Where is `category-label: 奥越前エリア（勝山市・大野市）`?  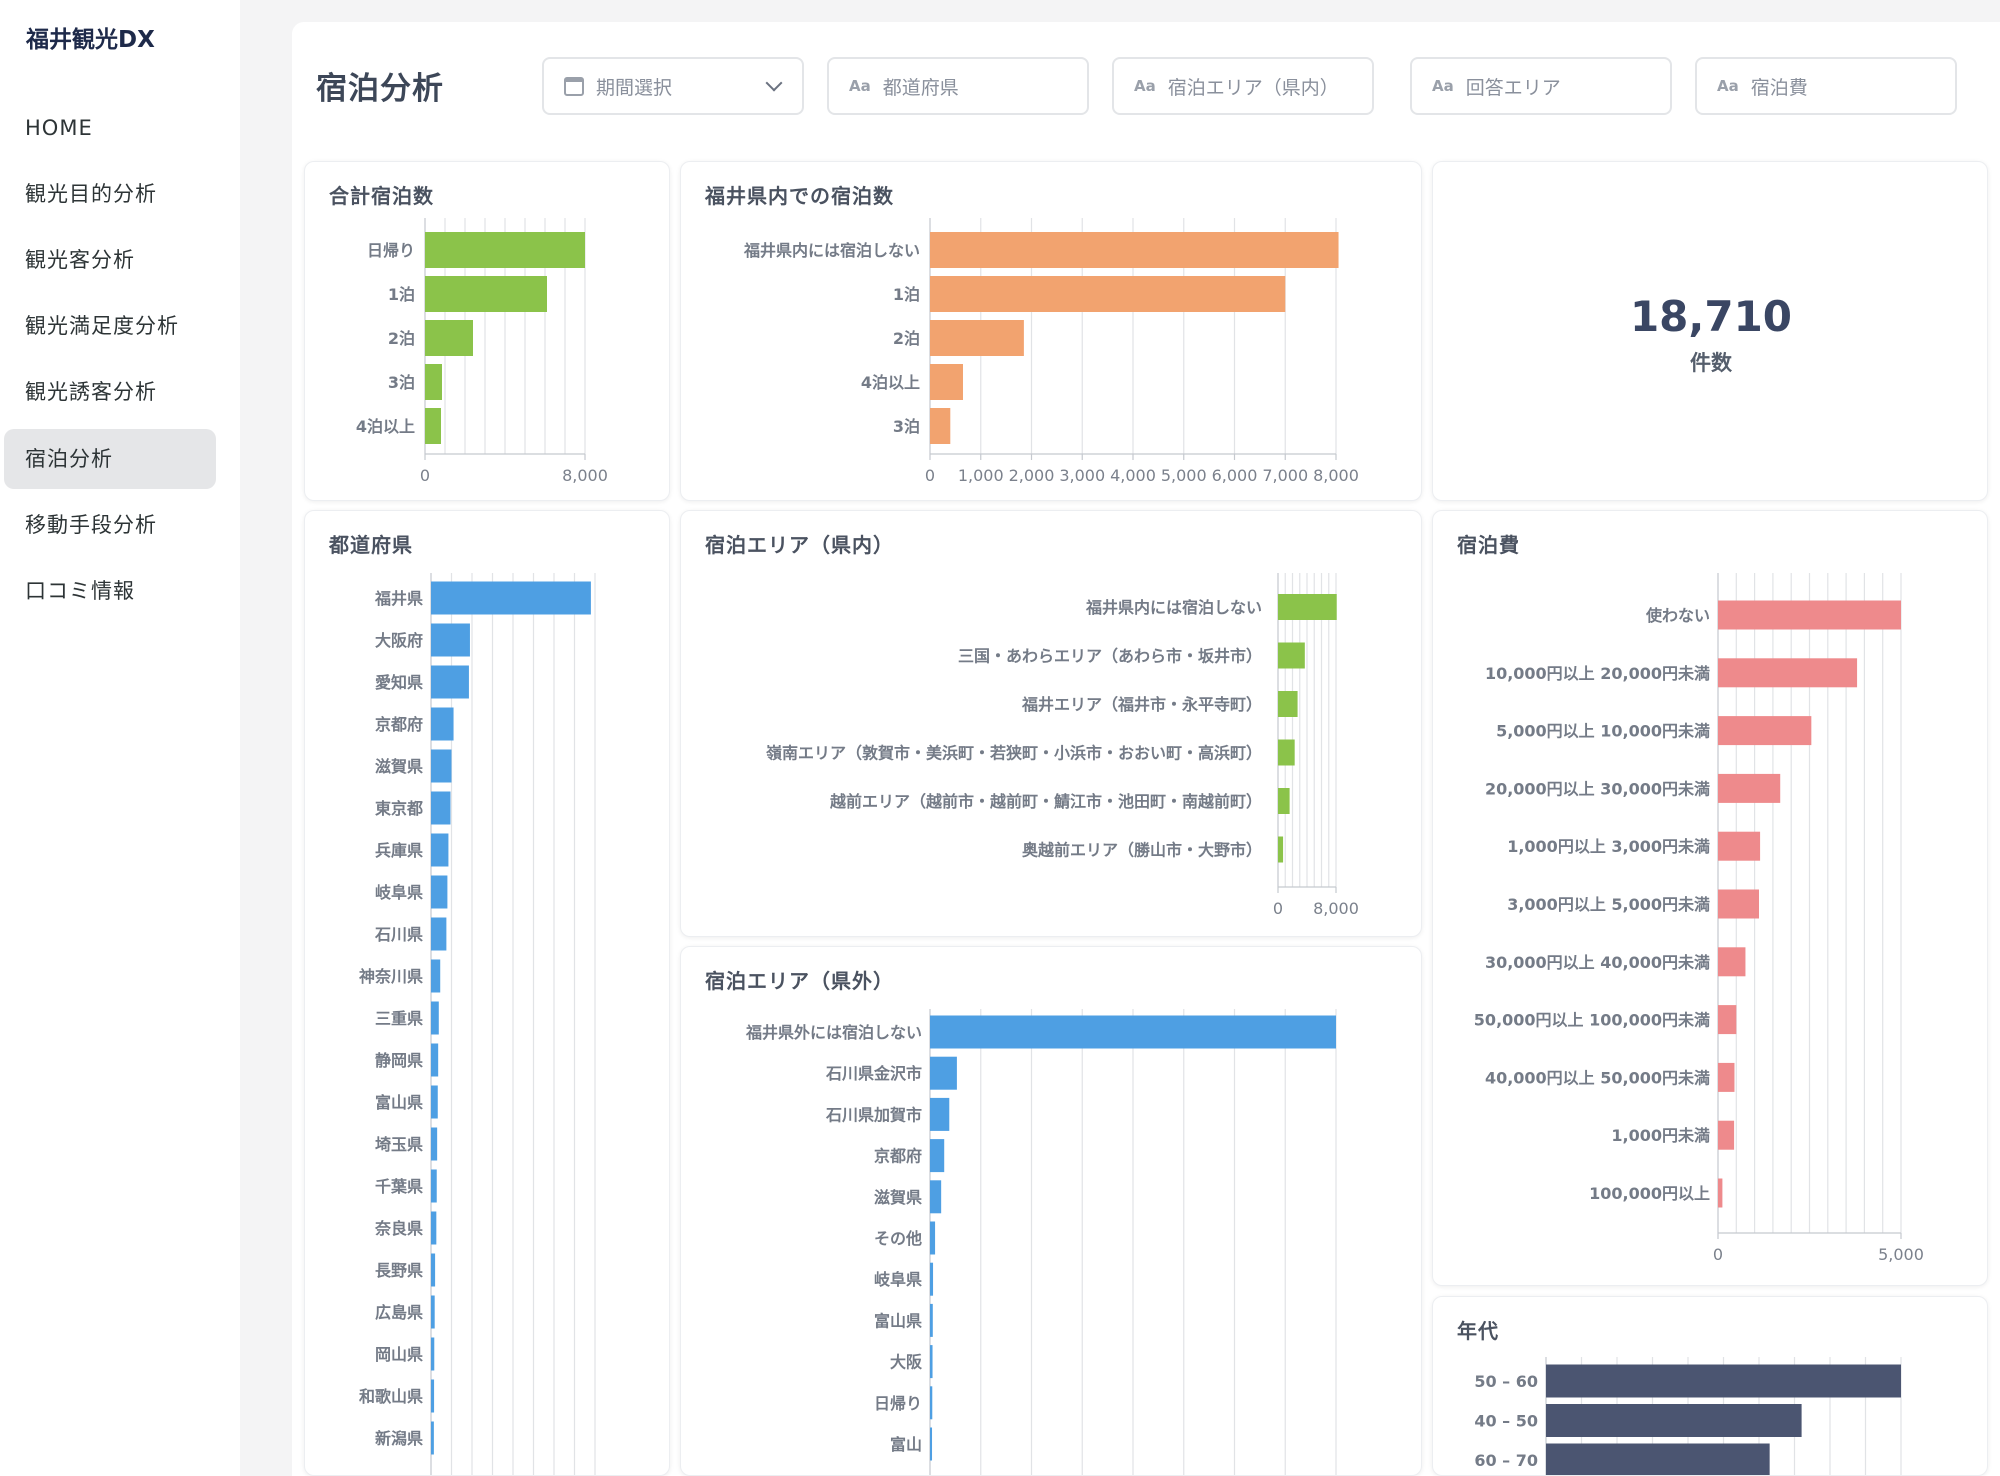 category-label: 奥越前エリア（勝山市・大野市） is located at coordinates (1142, 850).